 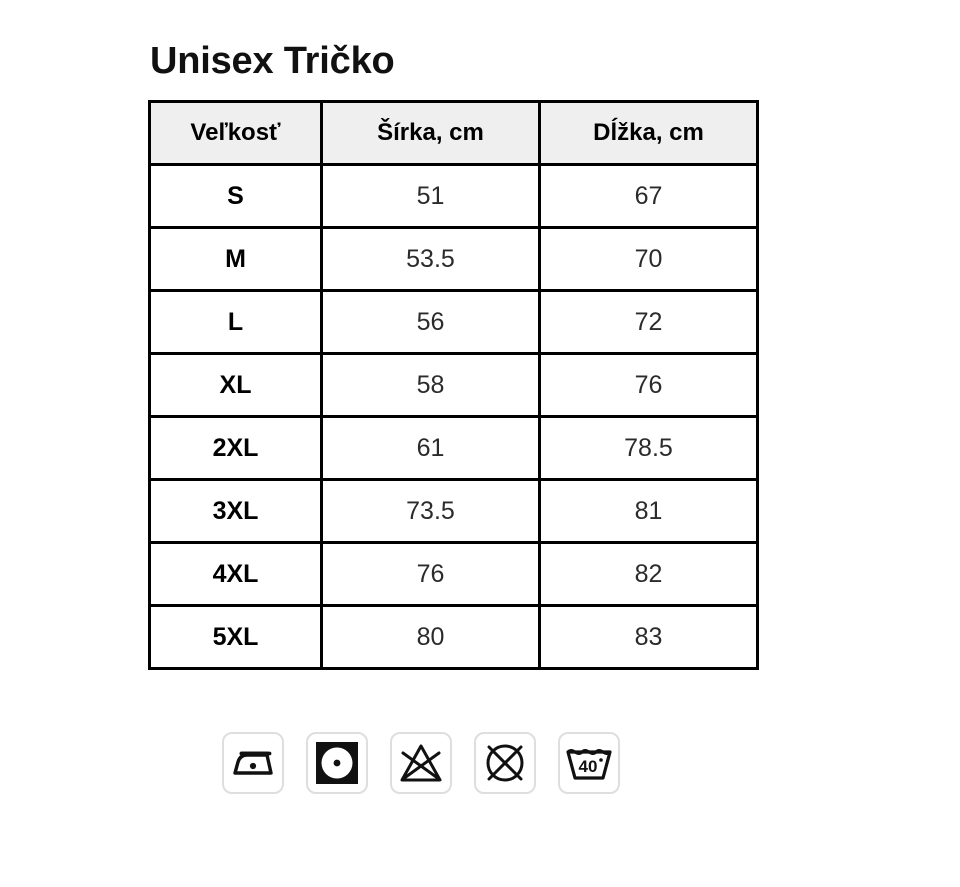 I want to click on cell-width: 58, so click(x=430, y=385).